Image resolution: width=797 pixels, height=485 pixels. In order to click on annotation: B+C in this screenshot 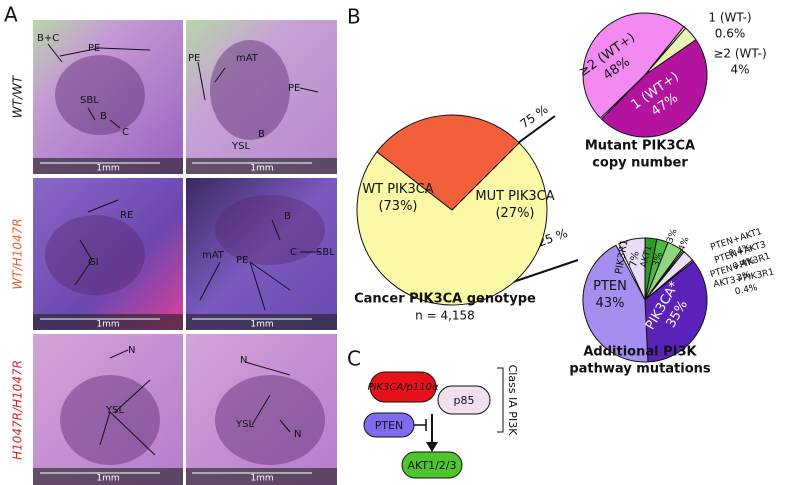, I will do `click(48, 38)`.